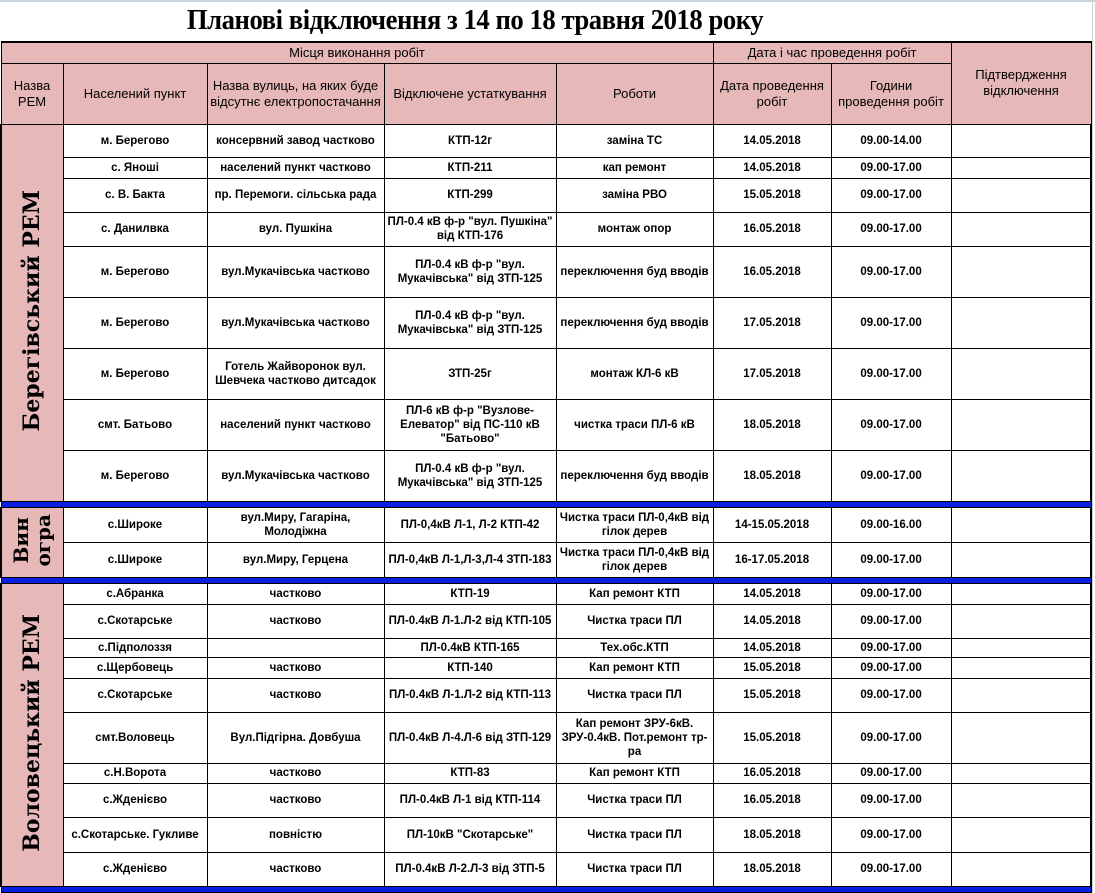  Describe the element at coordinates (634, 140) in the screenshot. I see `works-cell: заміна ТС` at that location.